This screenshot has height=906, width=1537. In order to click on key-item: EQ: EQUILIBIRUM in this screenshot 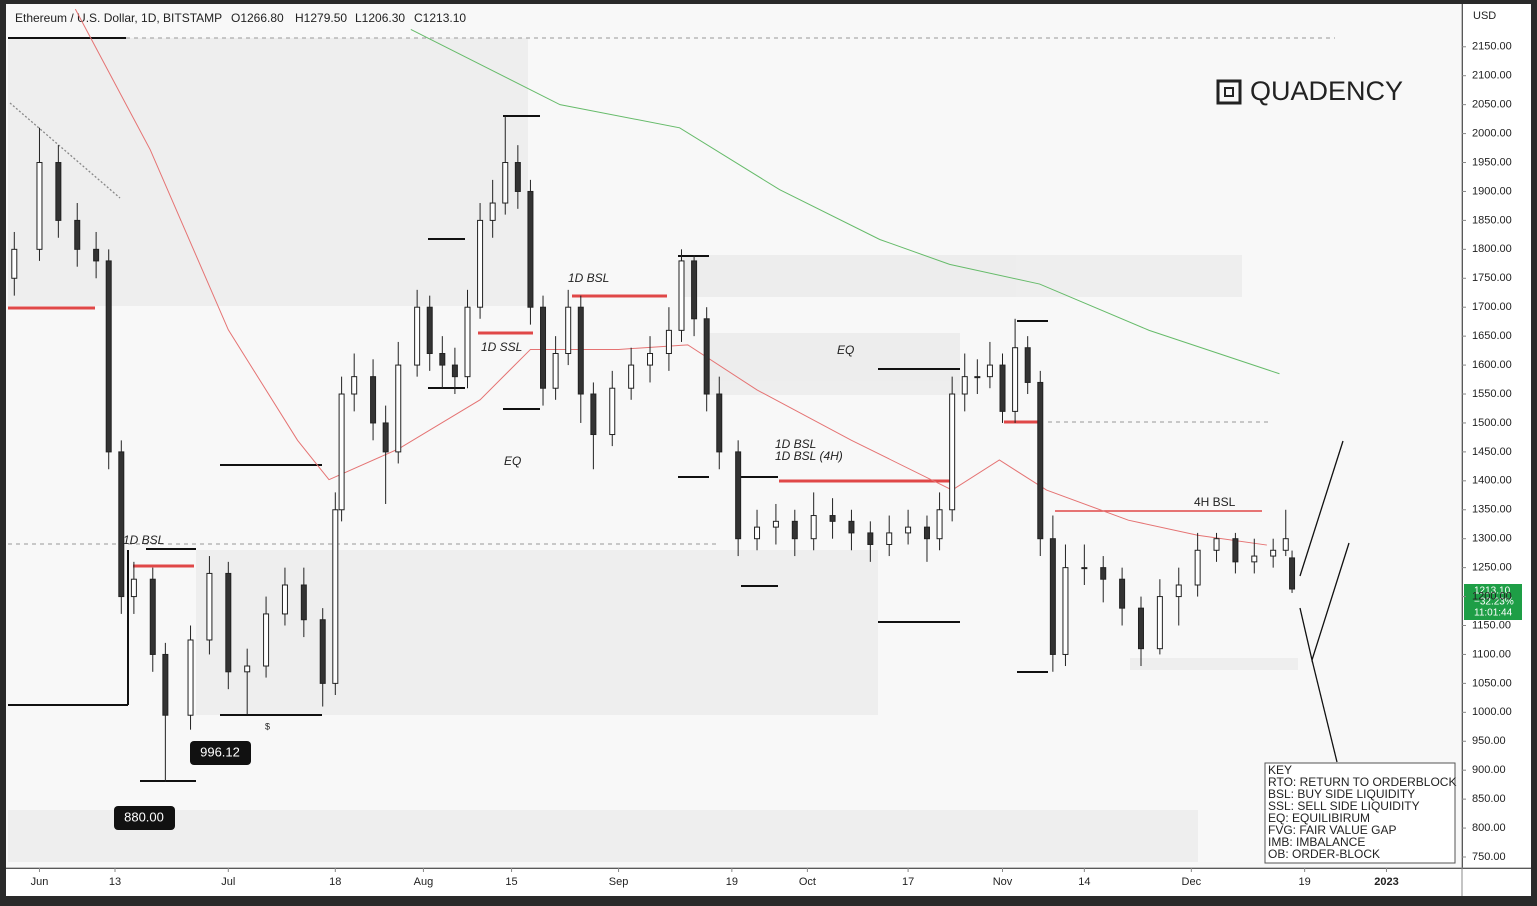, I will do `click(1319, 818)`.